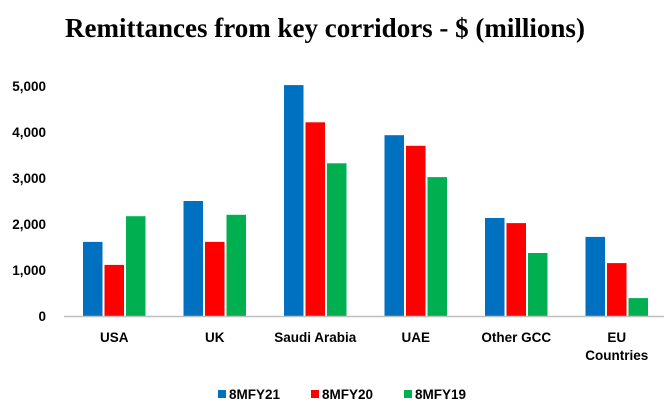 This screenshot has height=416, width=670. I want to click on bar-8mfy20-saudi-arabia, so click(315, 219).